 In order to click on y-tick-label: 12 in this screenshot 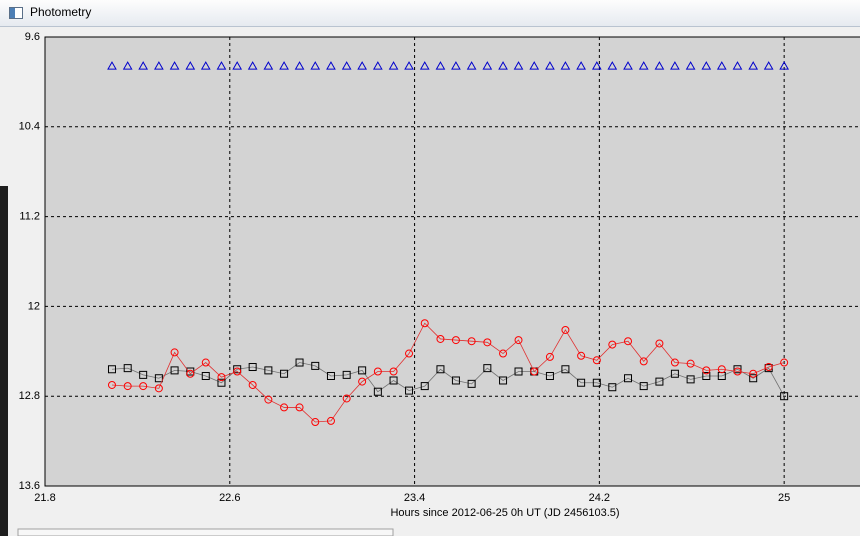, I will do `click(34, 306)`.